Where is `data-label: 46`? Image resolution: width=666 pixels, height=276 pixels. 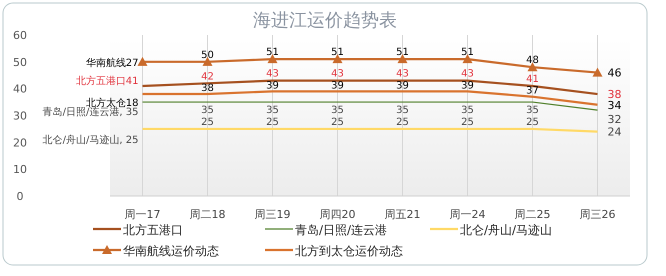
data-label: 46 is located at coordinates (615, 73).